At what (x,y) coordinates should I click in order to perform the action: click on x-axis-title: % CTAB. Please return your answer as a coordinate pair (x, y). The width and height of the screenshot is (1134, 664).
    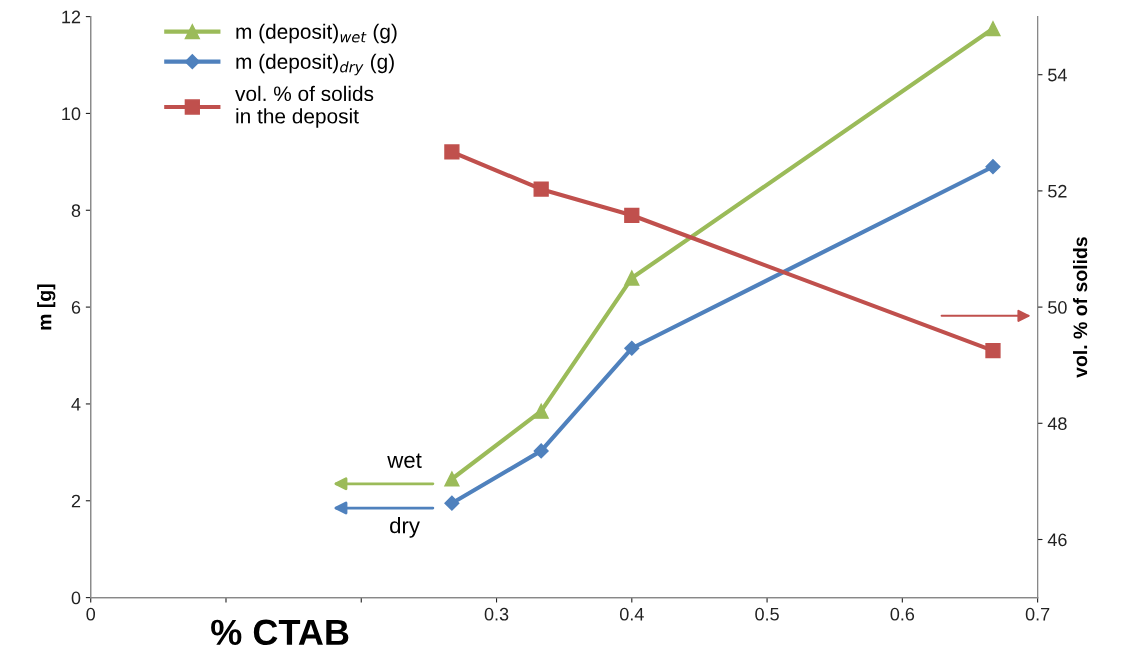
    Looking at the image, I should click on (280, 632).